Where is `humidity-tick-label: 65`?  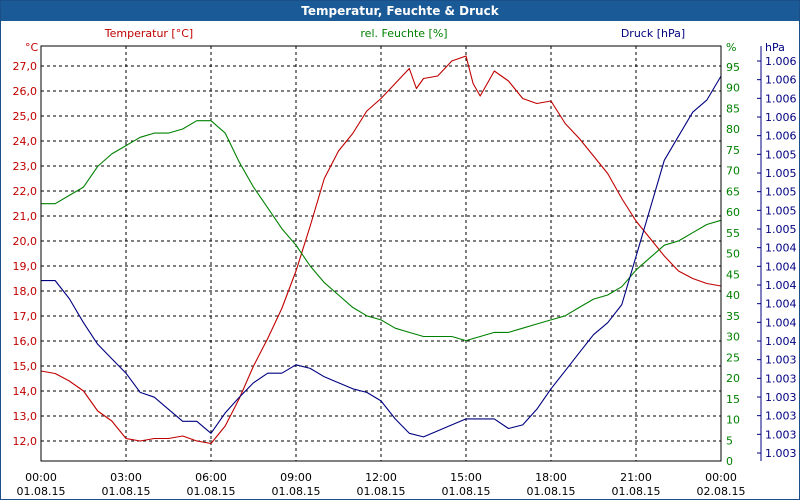
humidity-tick-label: 65 is located at coordinates (733, 191).